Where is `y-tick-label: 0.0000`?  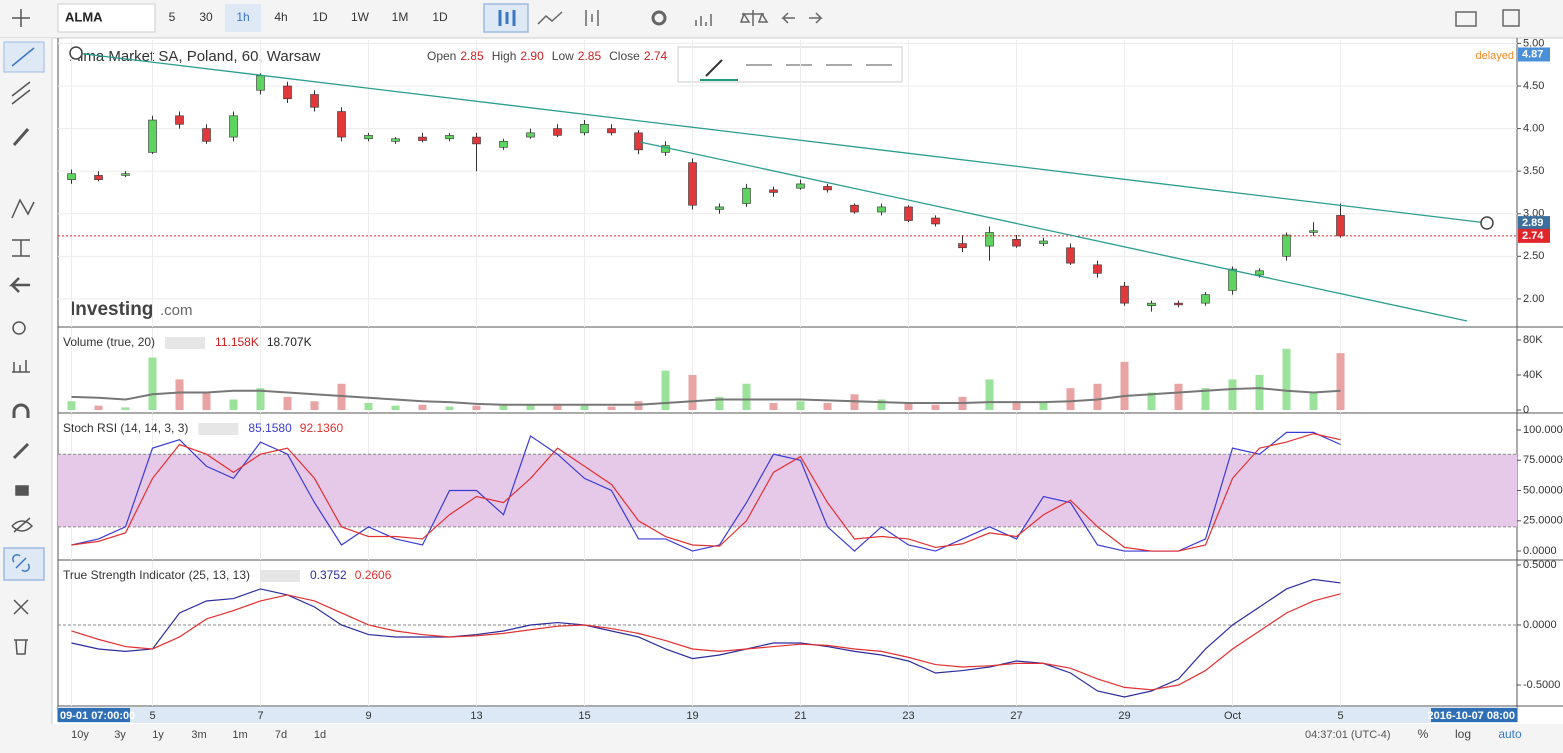 y-tick-label: 0.0000 is located at coordinates (1540, 625).